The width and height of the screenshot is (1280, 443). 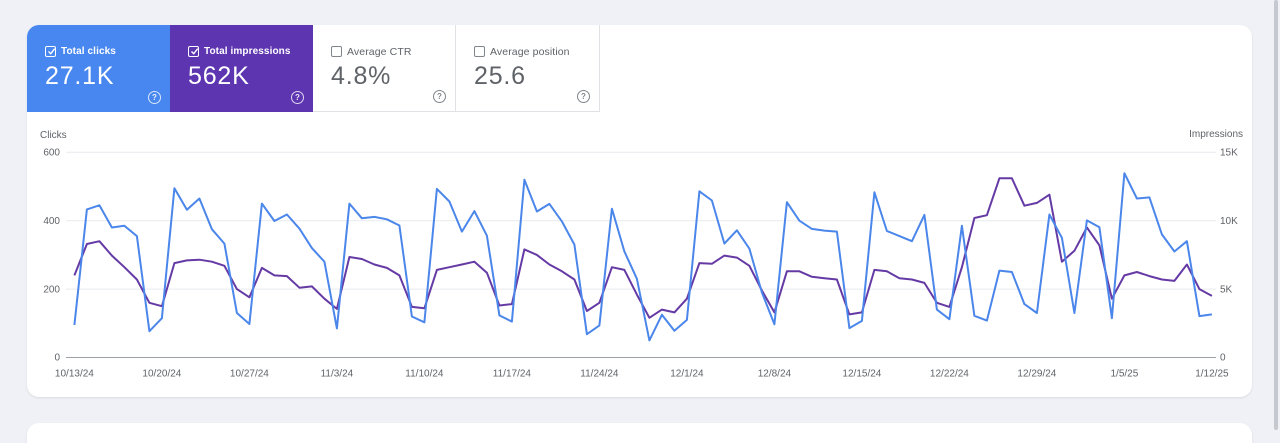 What do you see at coordinates (1036, 374) in the screenshot?
I see `svg-text: 12/29/24` at bounding box center [1036, 374].